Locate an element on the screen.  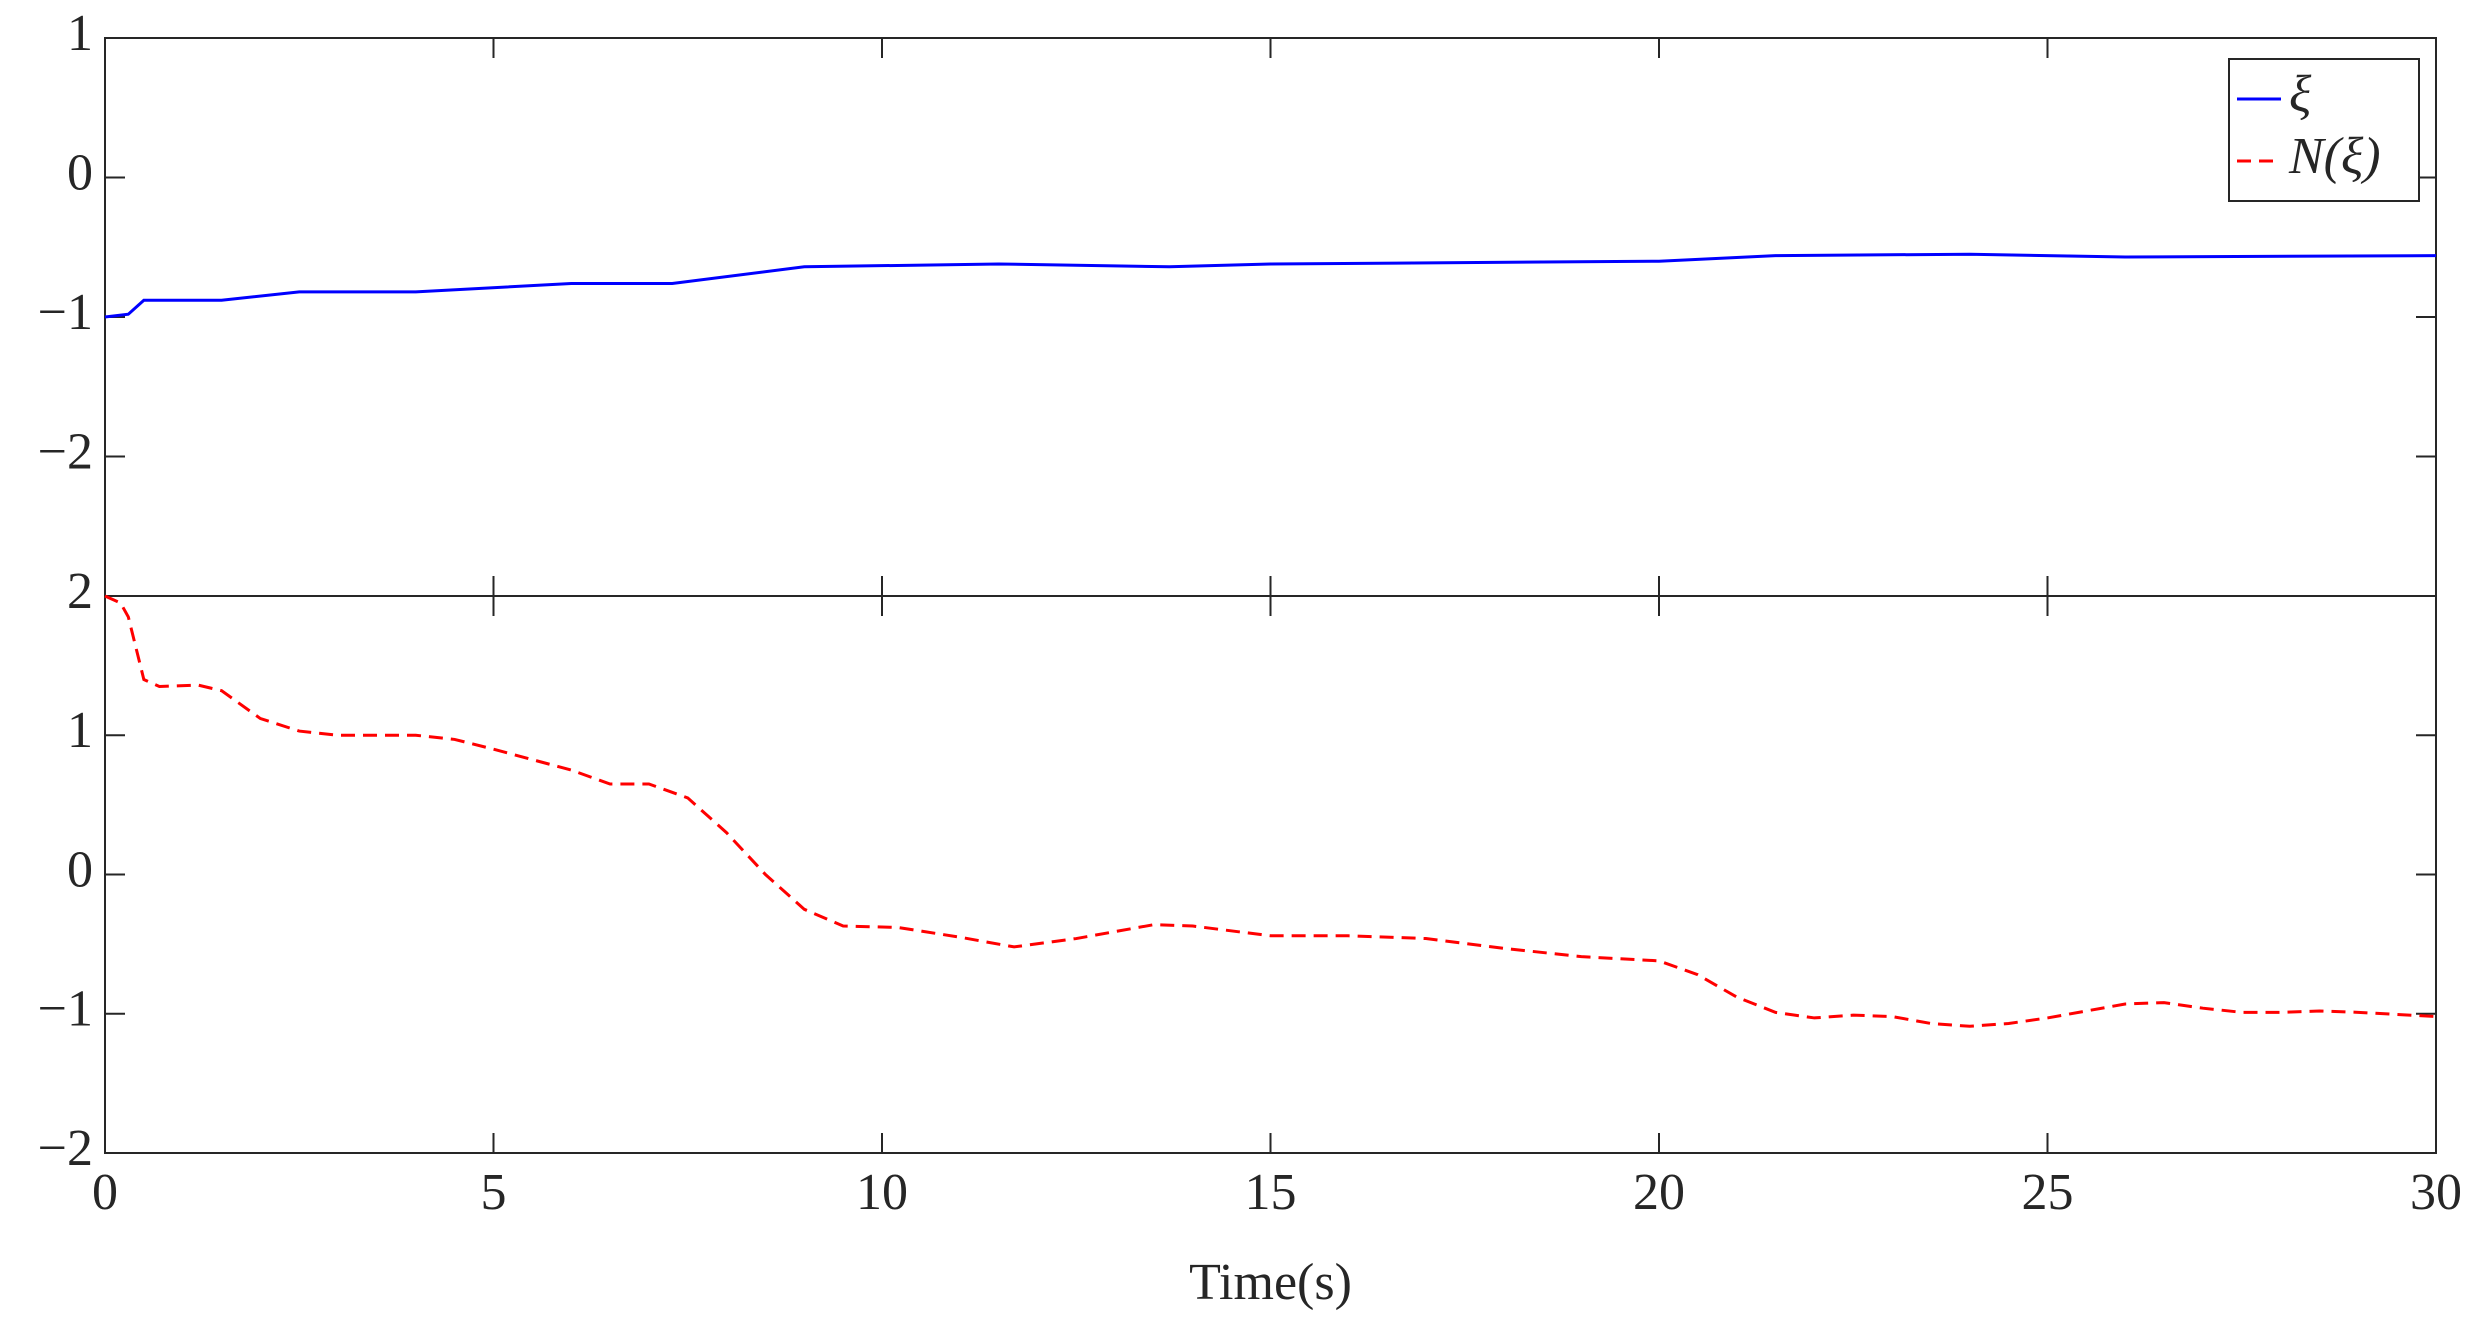
x-tick-label: 30 is located at coordinates (2436, 1192).